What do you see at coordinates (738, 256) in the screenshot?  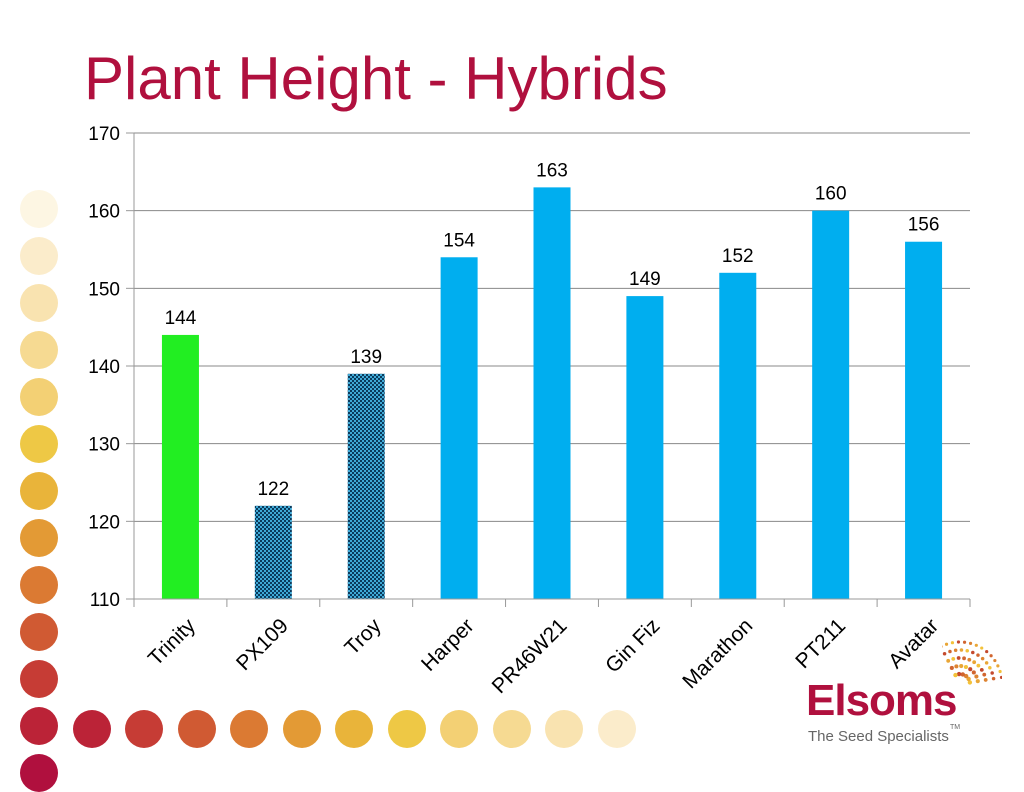 I see `bar-value-label: 152` at bounding box center [738, 256].